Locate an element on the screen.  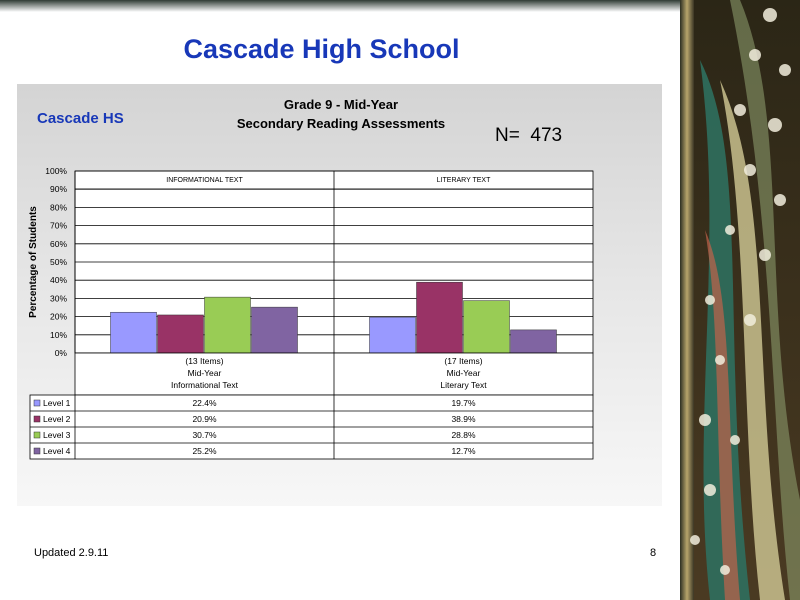
sample-size: N= 473 is located at coordinates (528, 136).